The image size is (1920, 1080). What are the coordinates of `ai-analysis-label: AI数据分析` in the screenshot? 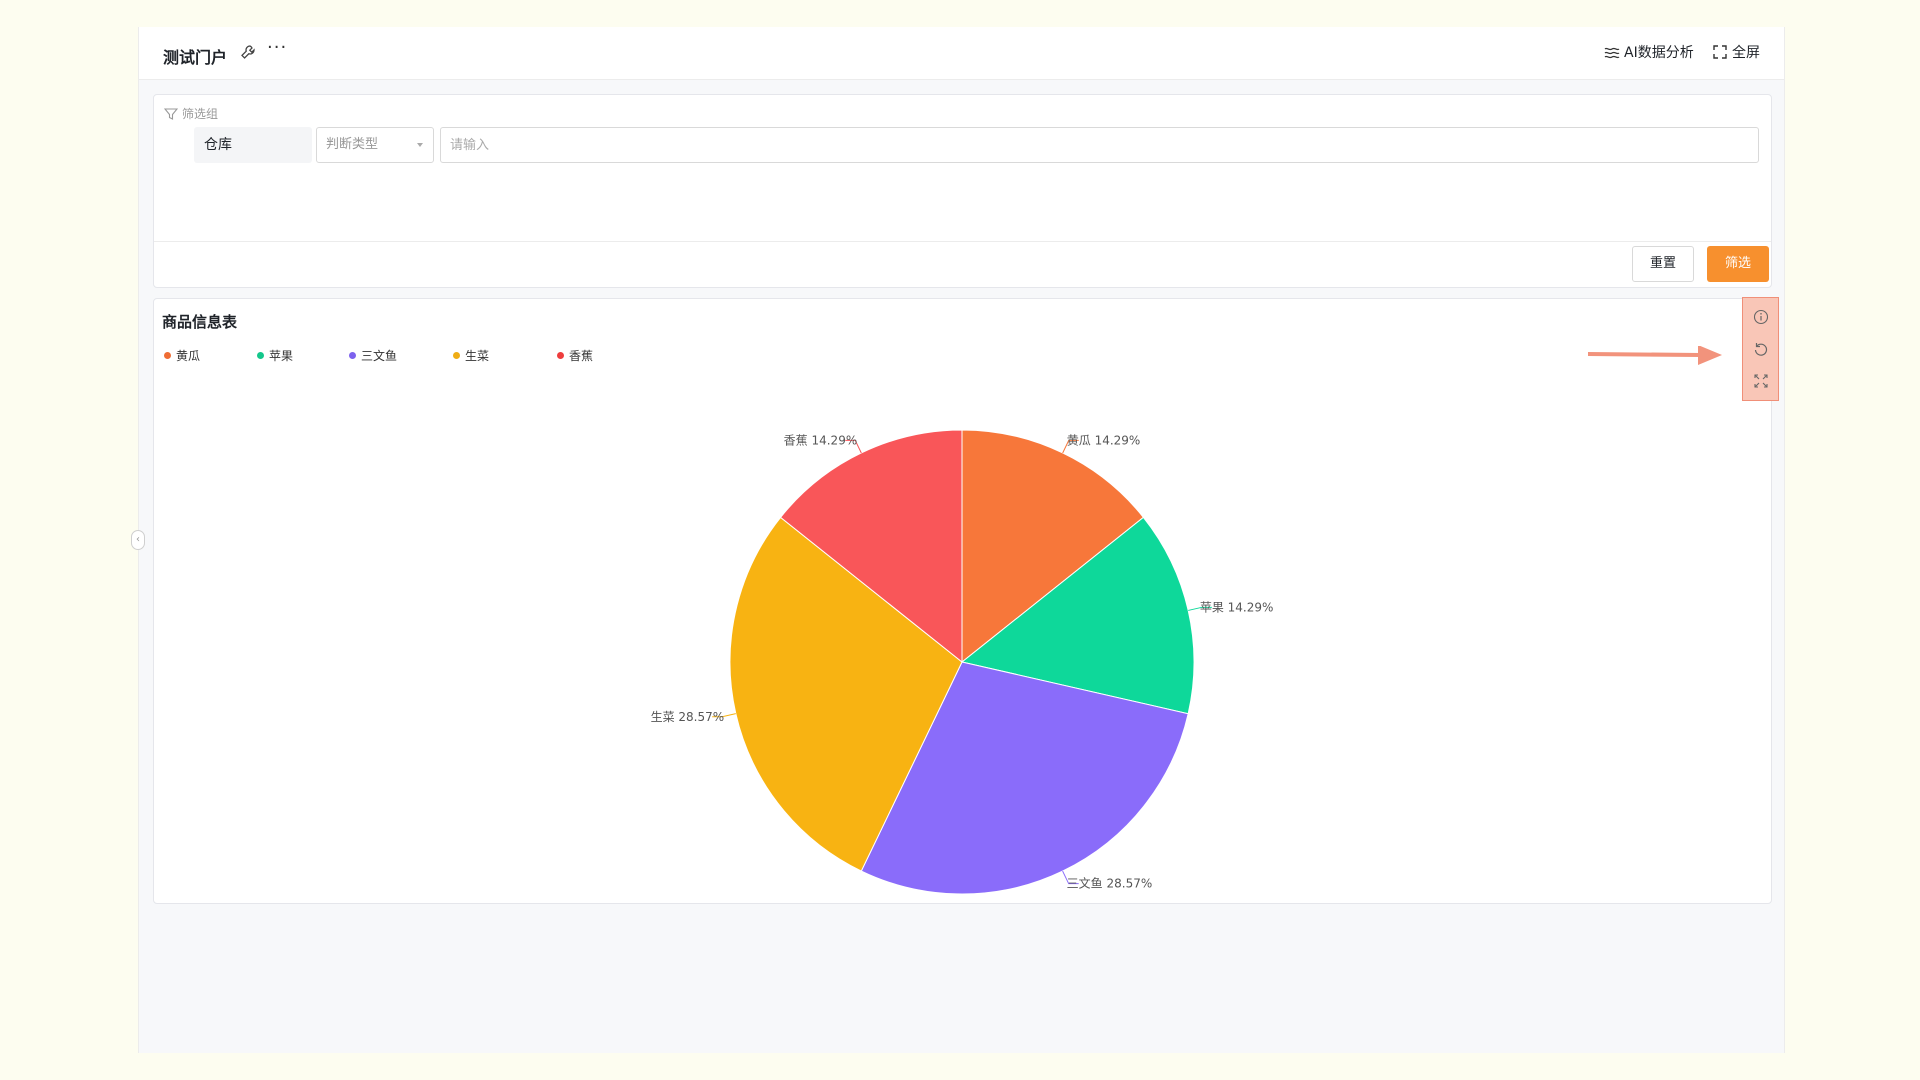 It's located at (1659, 53).